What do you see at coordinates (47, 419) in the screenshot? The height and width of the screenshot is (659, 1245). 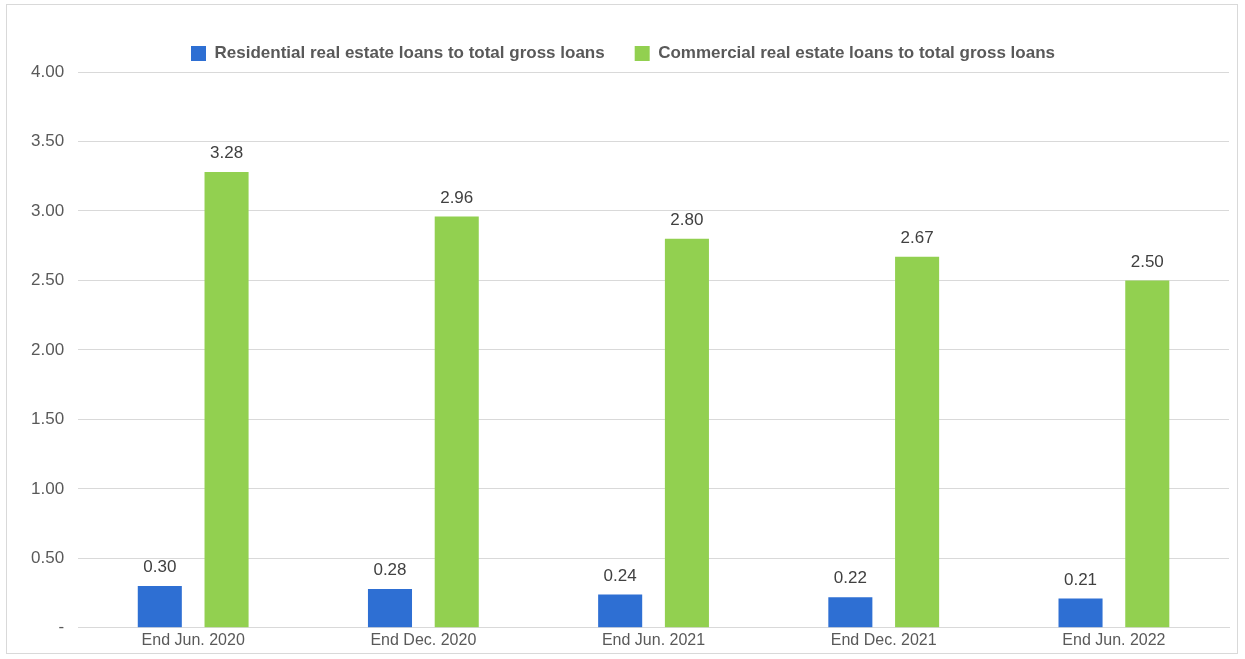 I see `y-tick-label: 1.50` at bounding box center [47, 419].